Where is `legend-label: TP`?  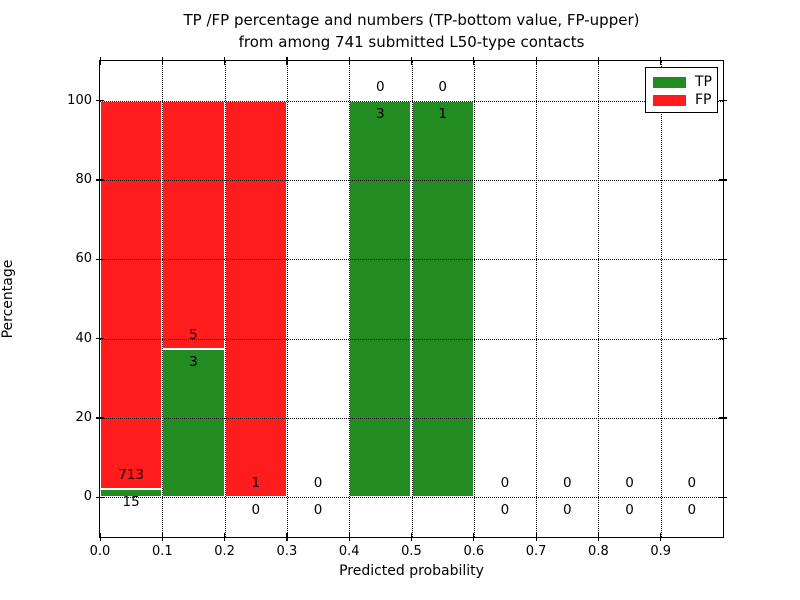 legend-label: TP is located at coordinates (703, 82).